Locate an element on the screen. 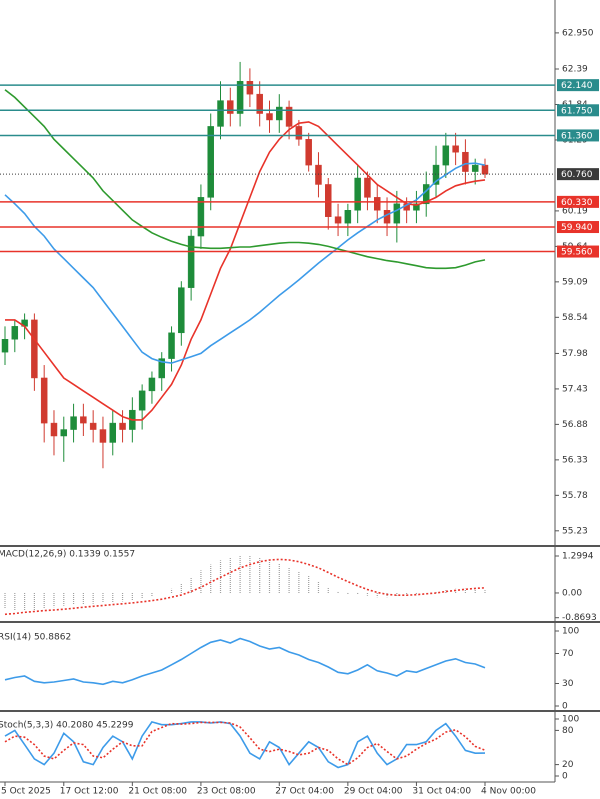  y-tick-label: 55.78 is located at coordinates (575, 496).